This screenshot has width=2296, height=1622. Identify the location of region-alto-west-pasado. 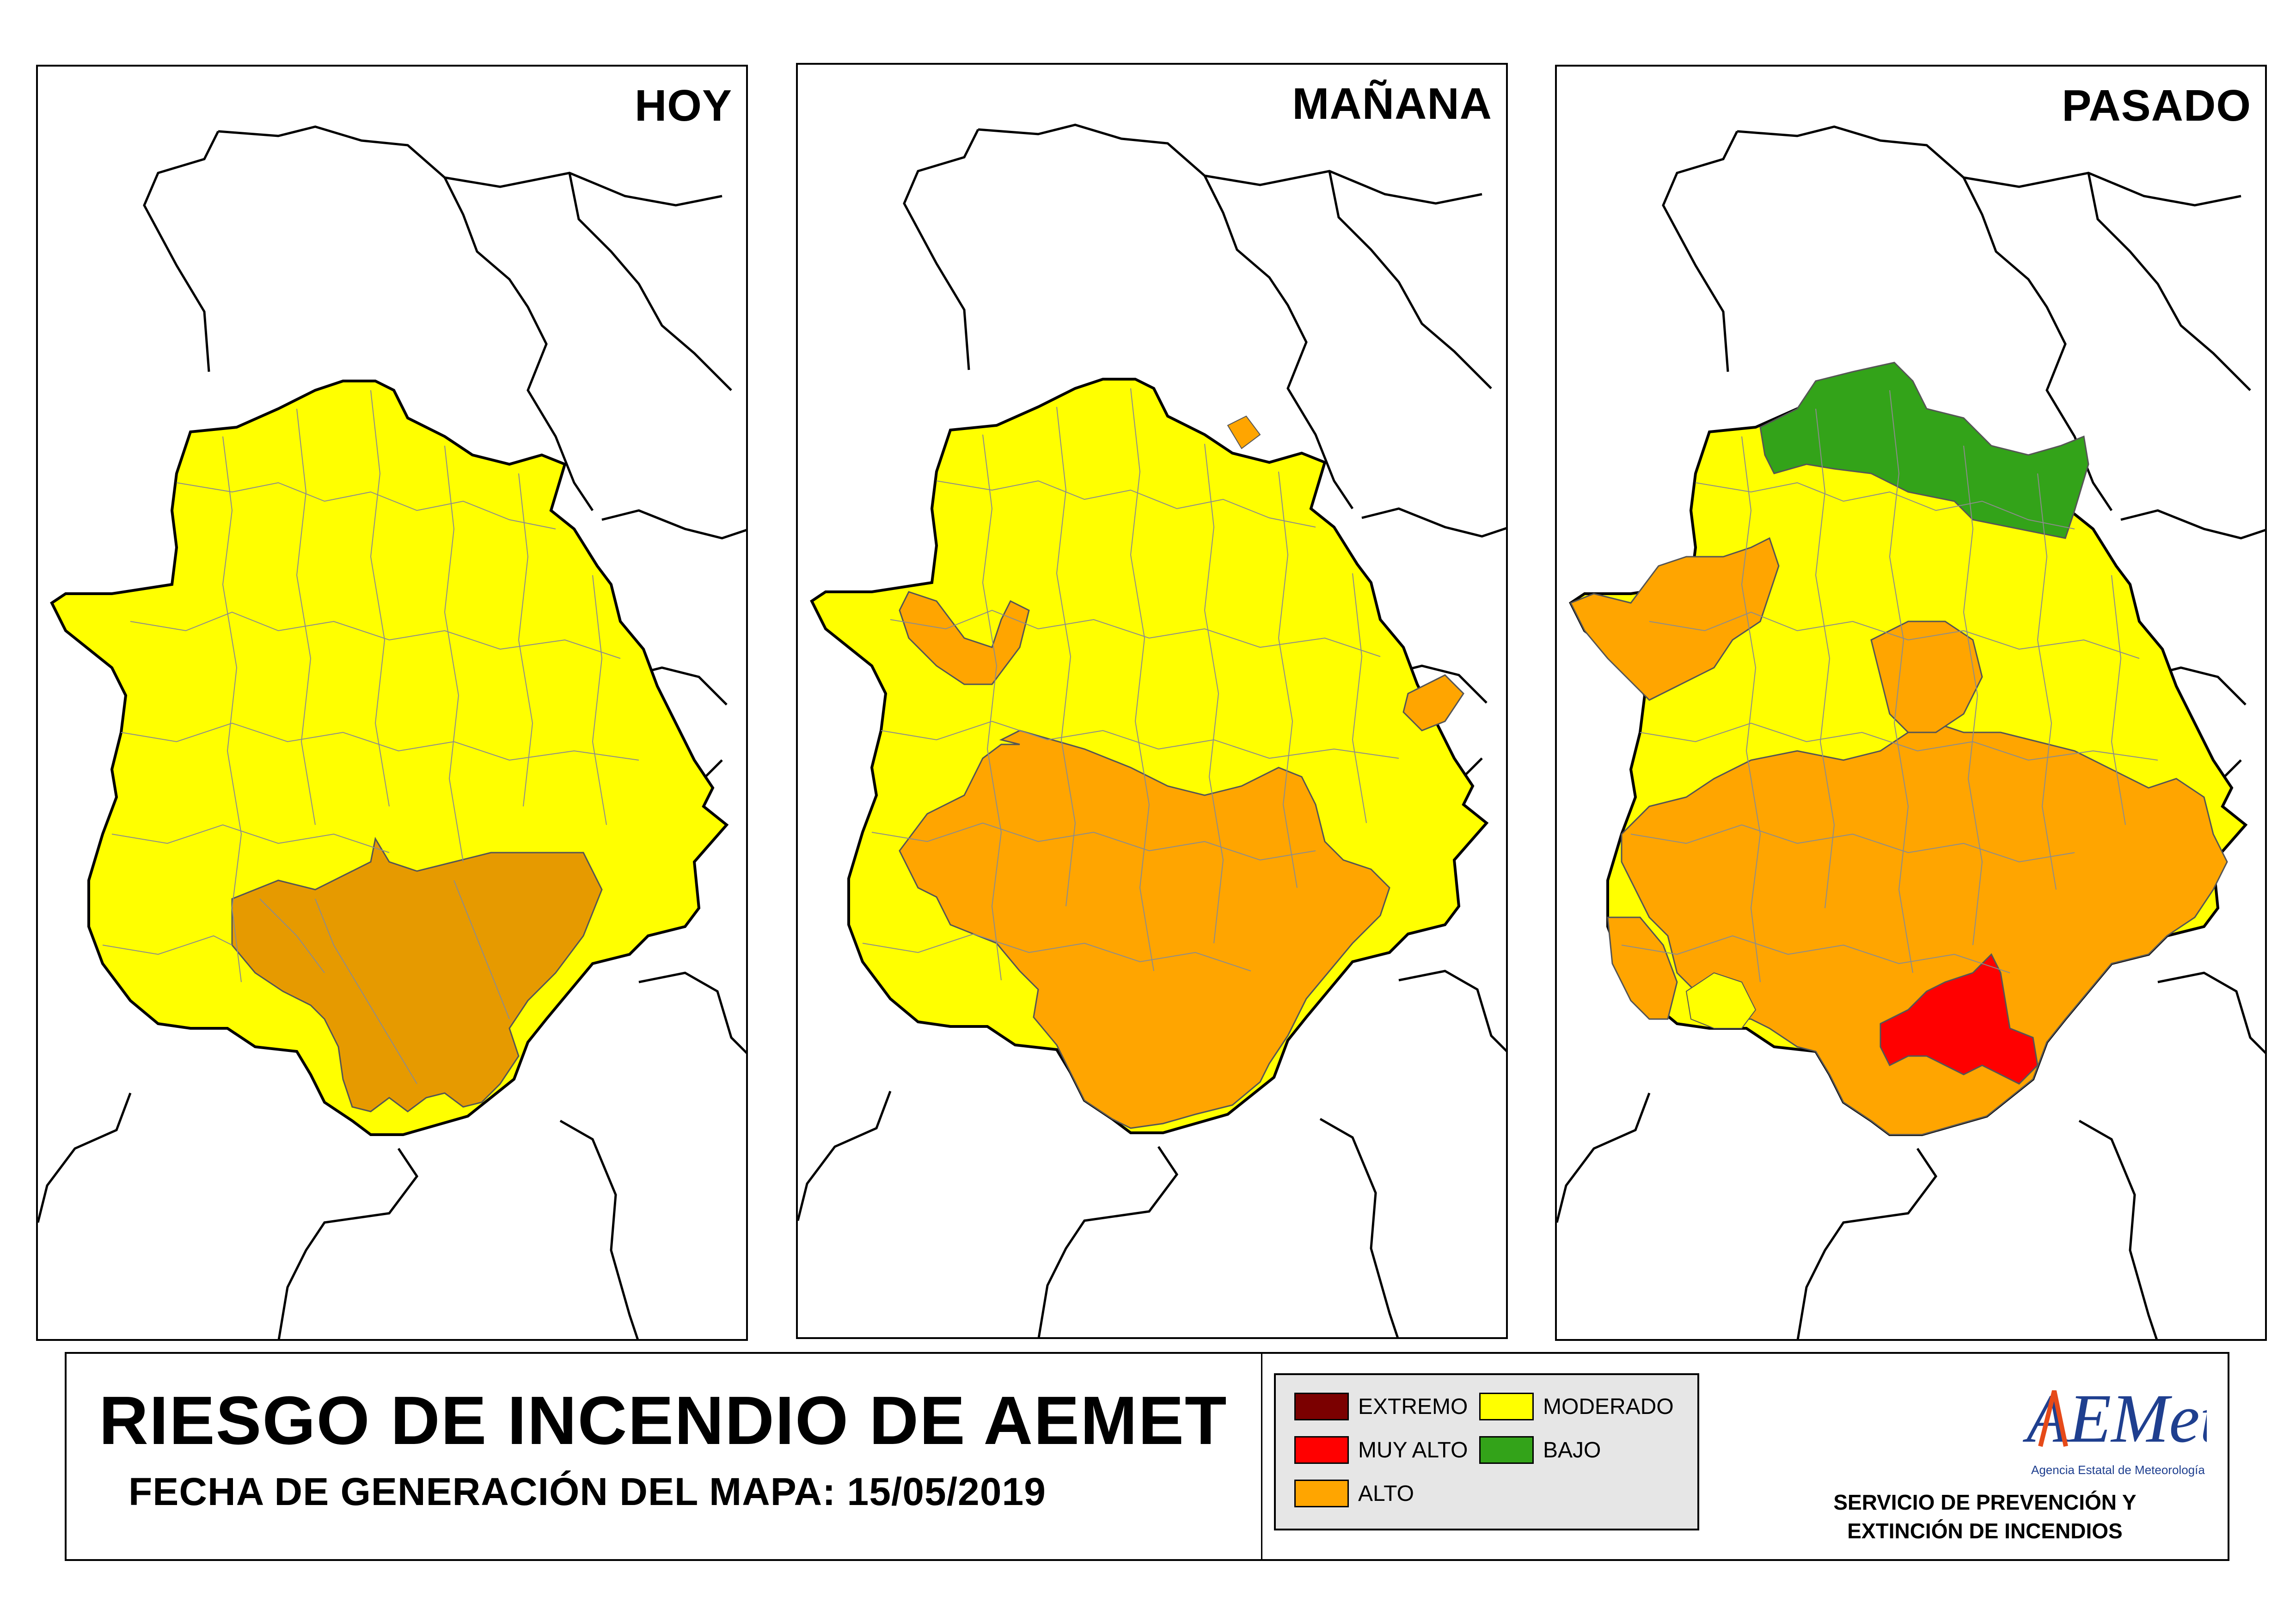
(1674, 619).